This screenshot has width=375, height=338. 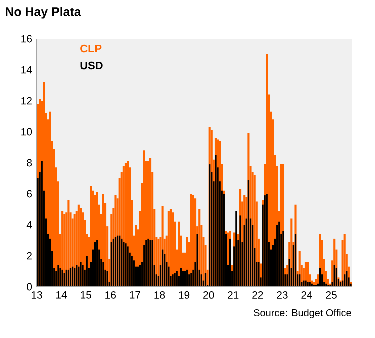 I want to click on x-tick-label: 15, so click(x=86, y=295).